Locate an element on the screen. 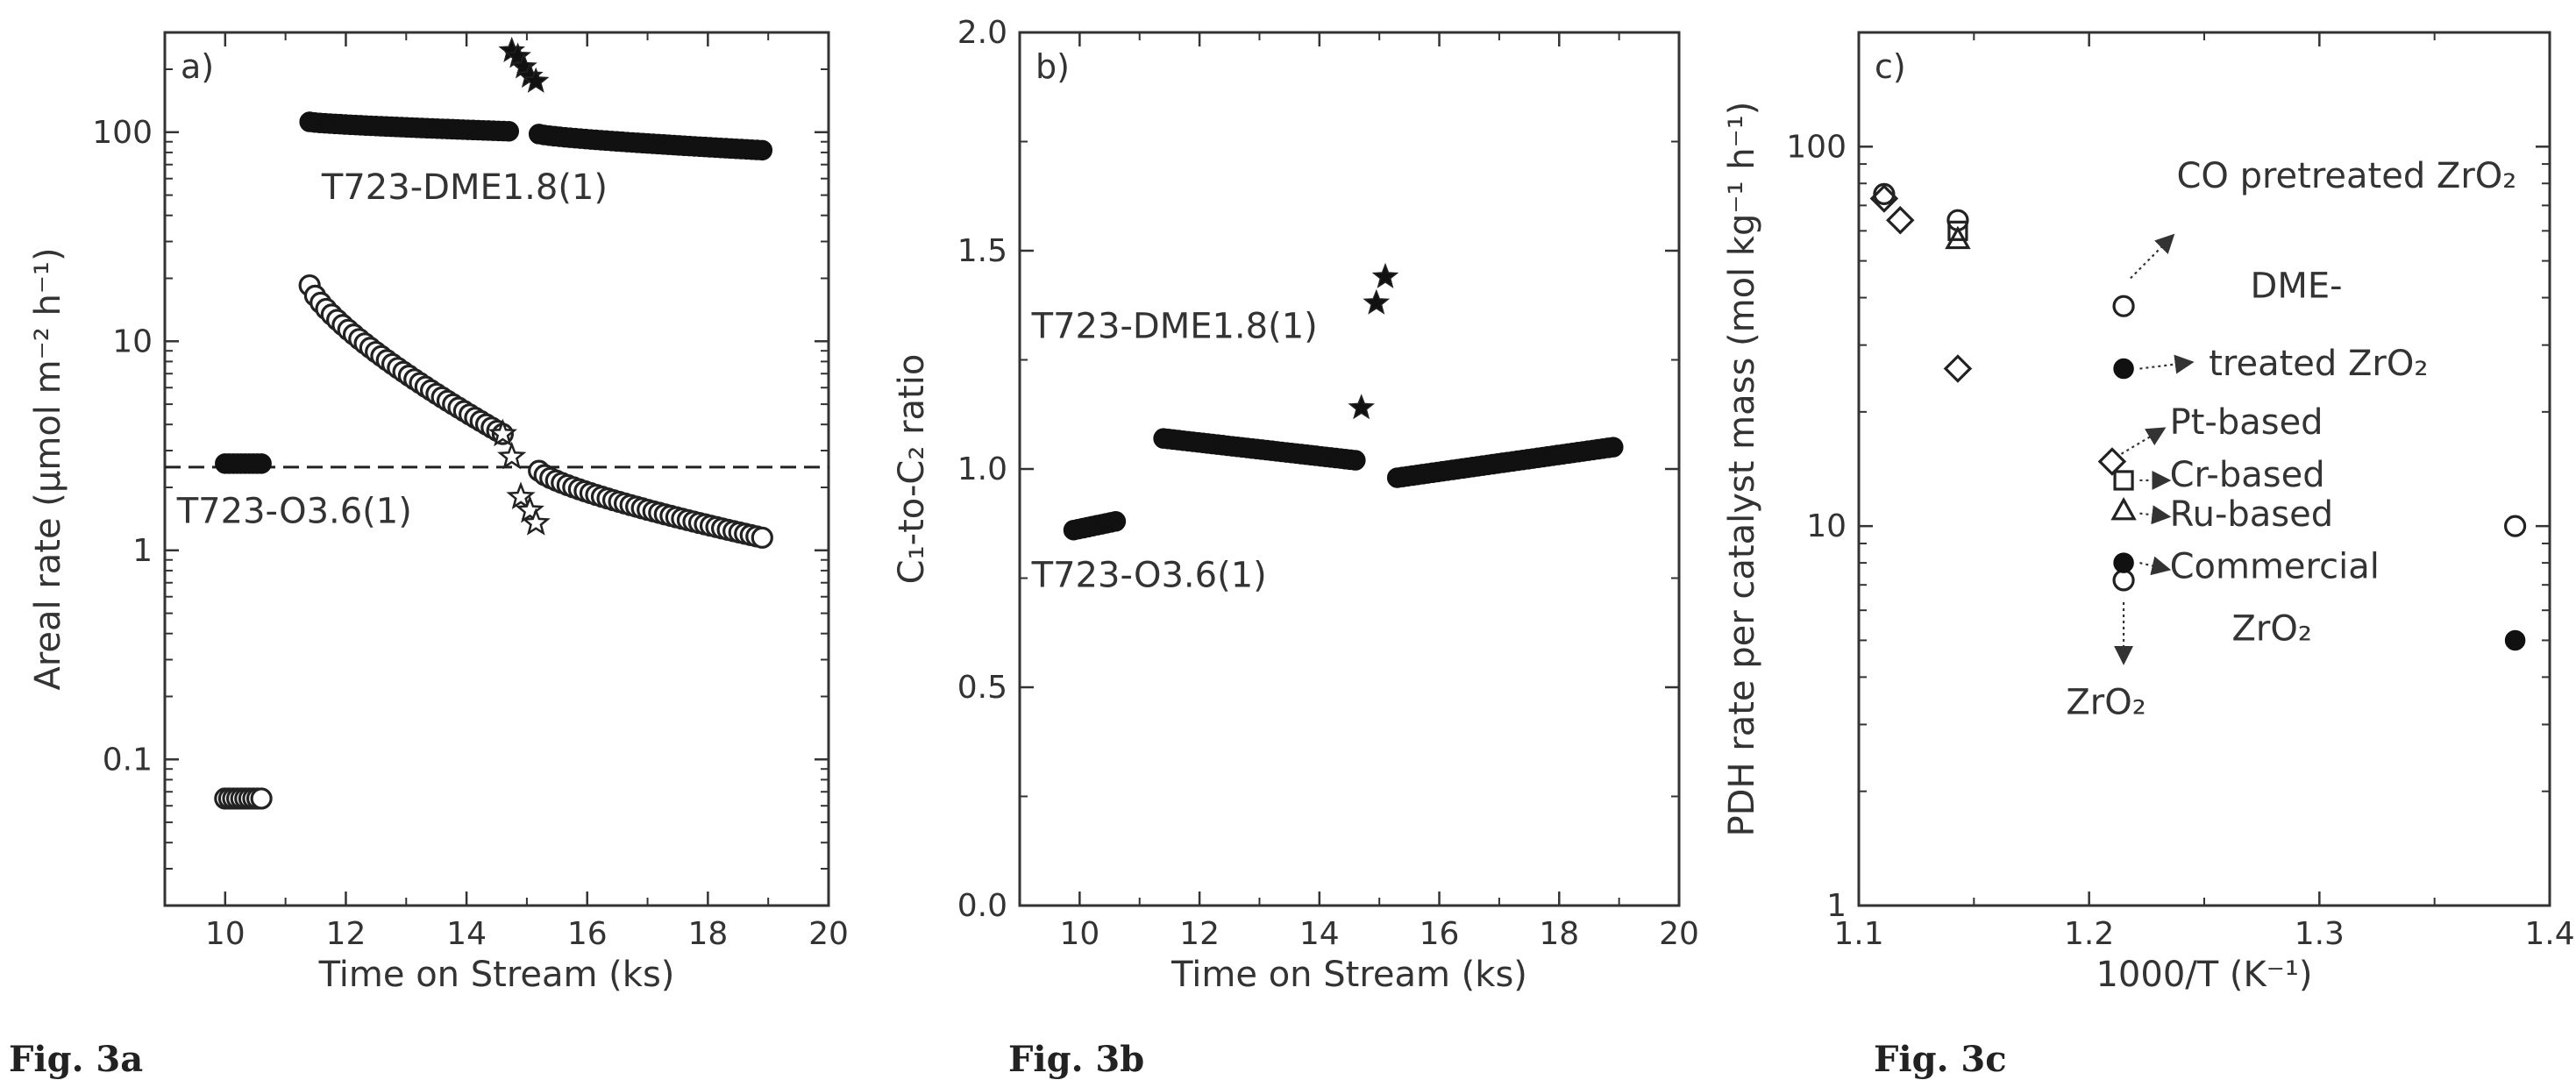  panel-label: a) is located at coordinates (197, 66).